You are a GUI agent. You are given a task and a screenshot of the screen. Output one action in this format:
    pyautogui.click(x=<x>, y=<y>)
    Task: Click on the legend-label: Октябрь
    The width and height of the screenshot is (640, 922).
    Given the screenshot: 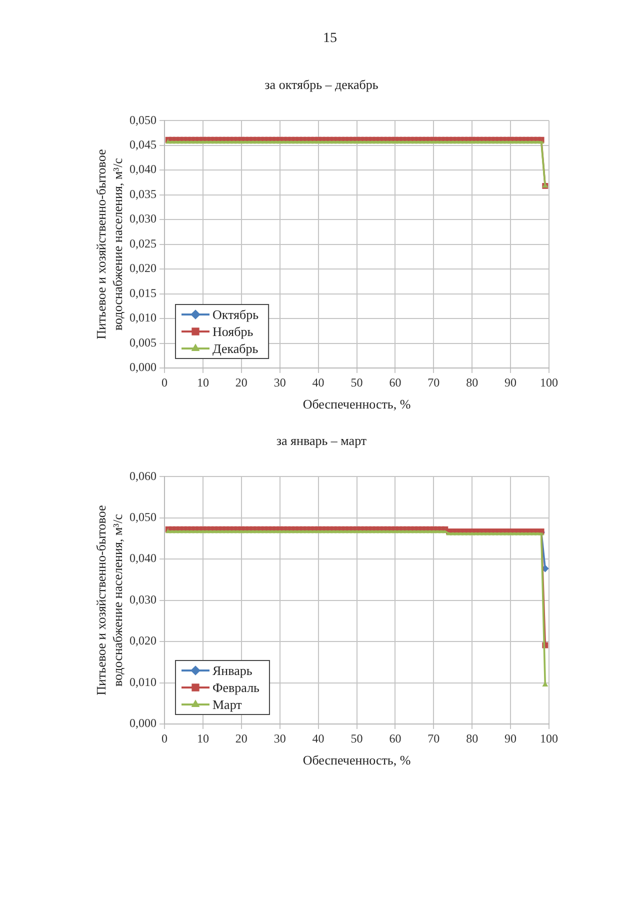 What is the action you would take?
    pyautogui.click(x=235, y=314)
    